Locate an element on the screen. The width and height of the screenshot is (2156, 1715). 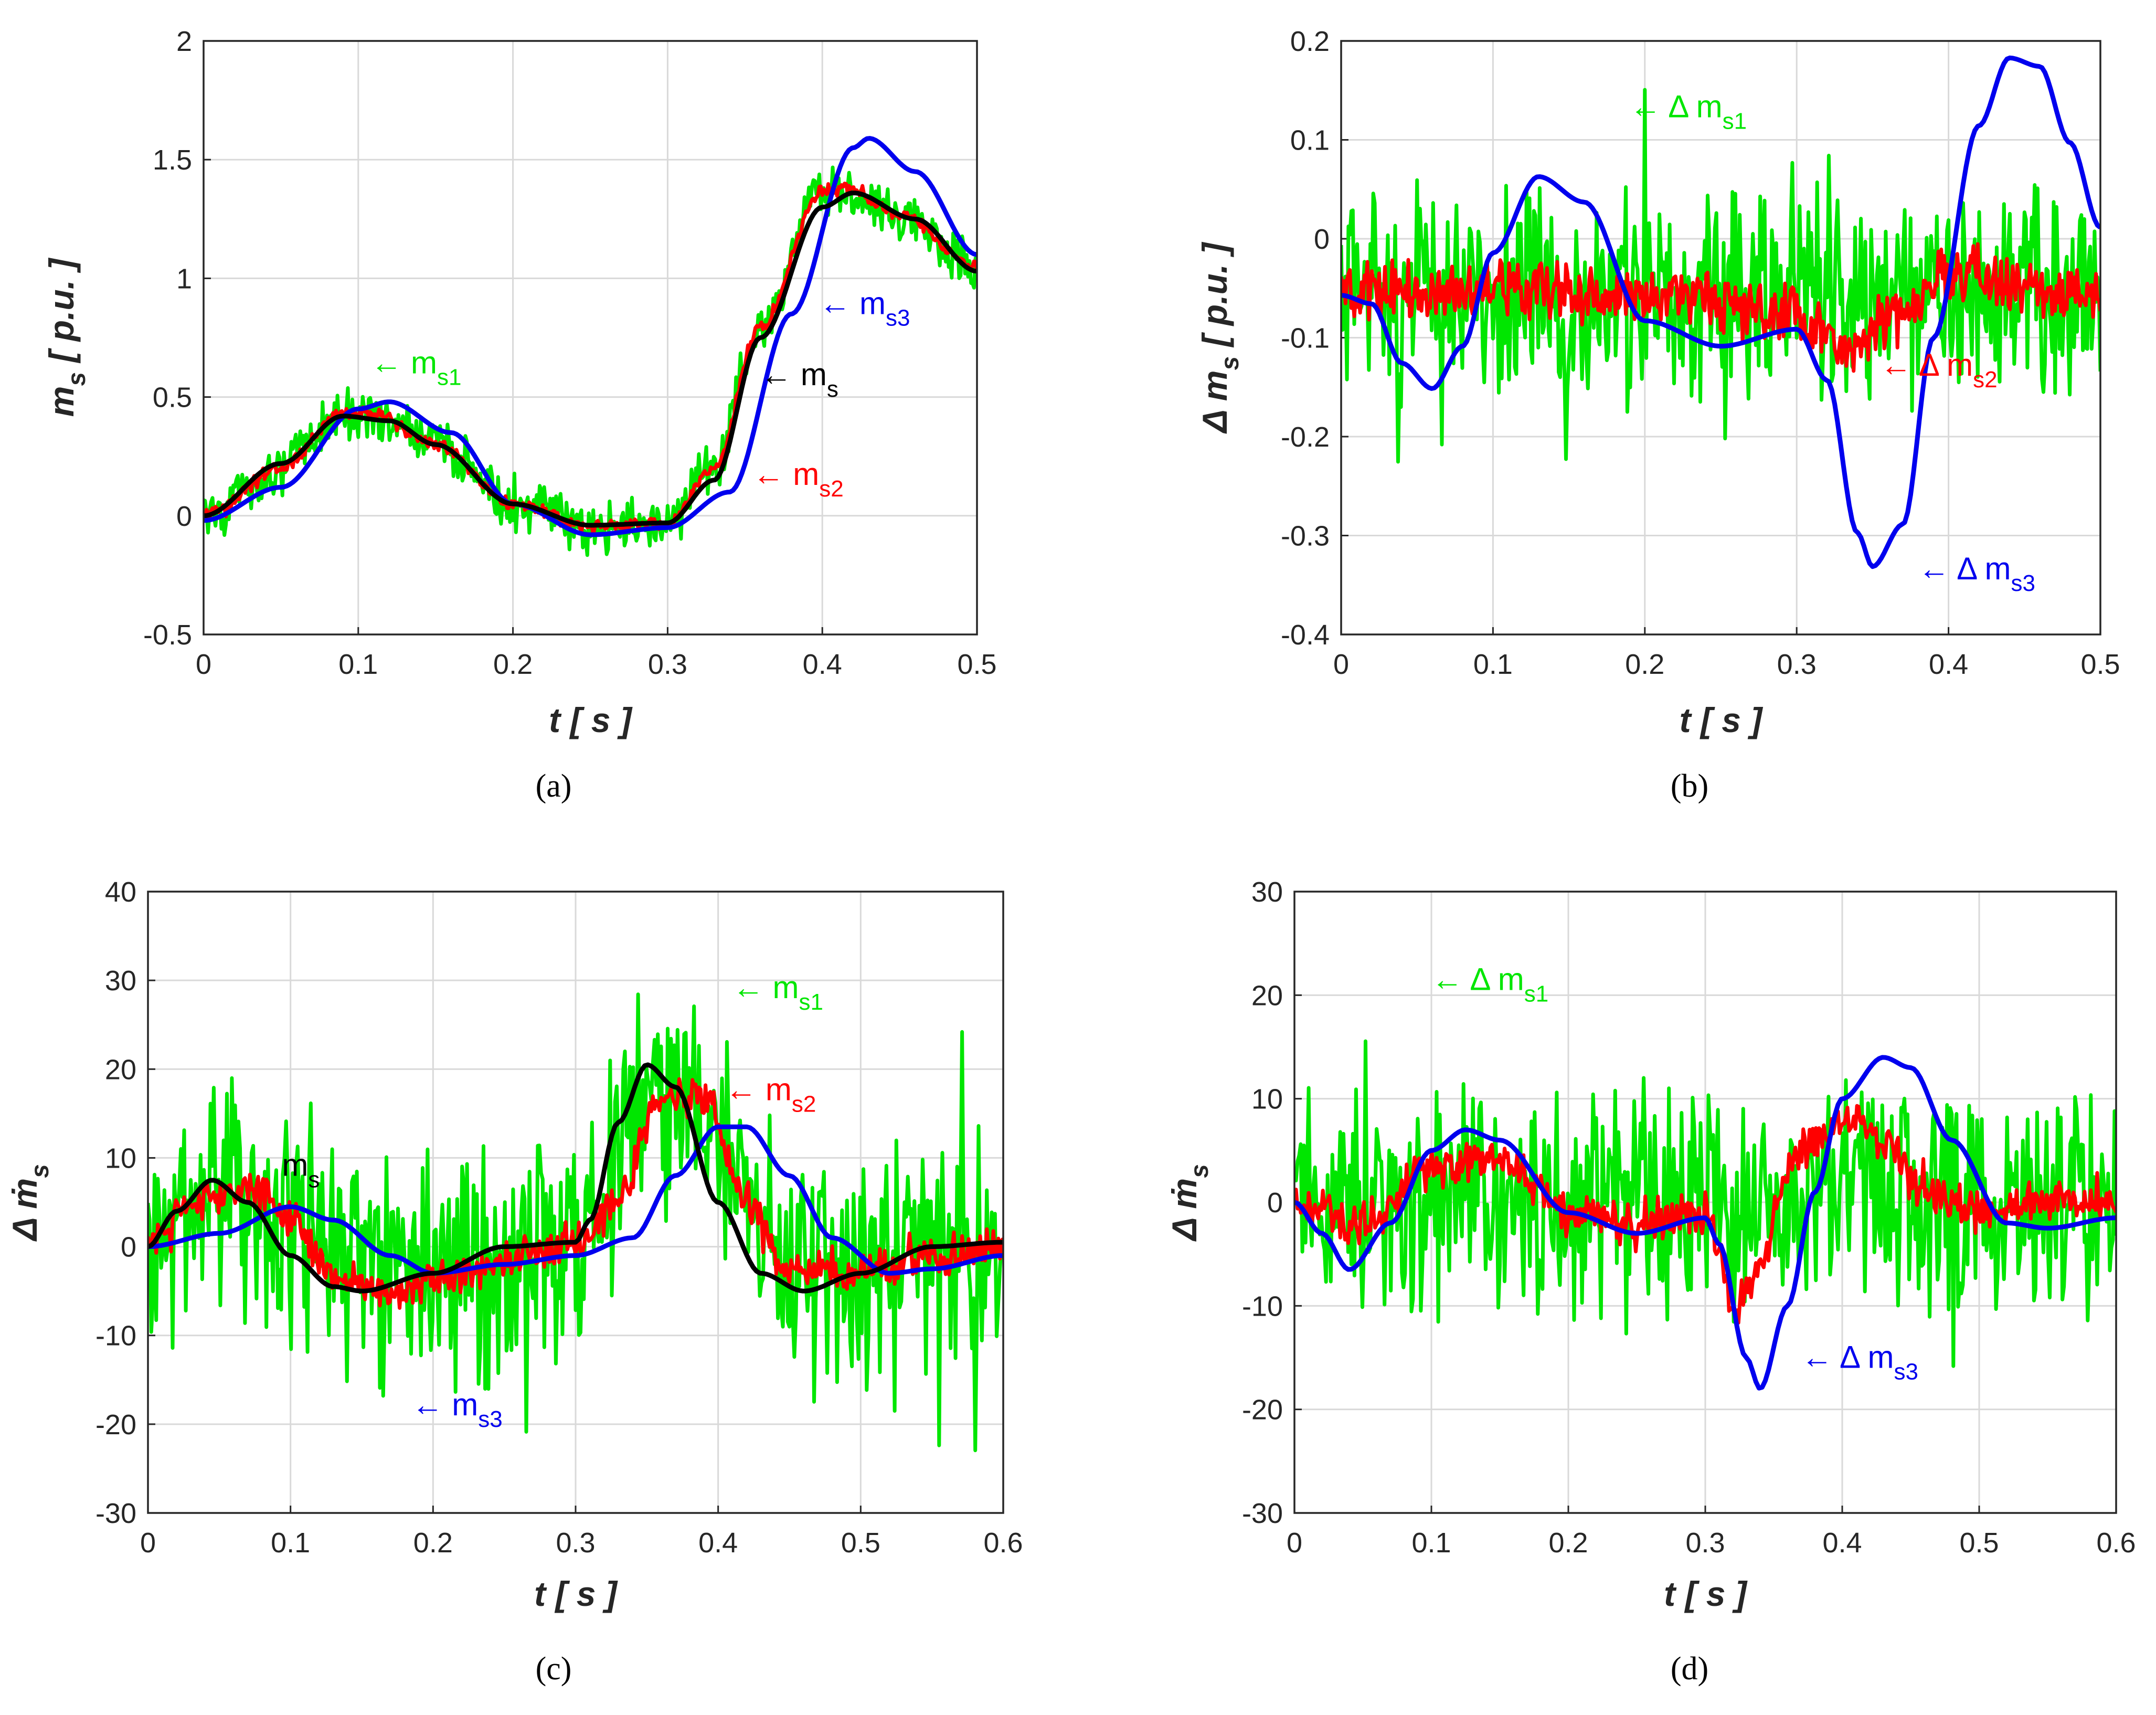
panel-label-c: (c) is located at coordinates (554, 1669).